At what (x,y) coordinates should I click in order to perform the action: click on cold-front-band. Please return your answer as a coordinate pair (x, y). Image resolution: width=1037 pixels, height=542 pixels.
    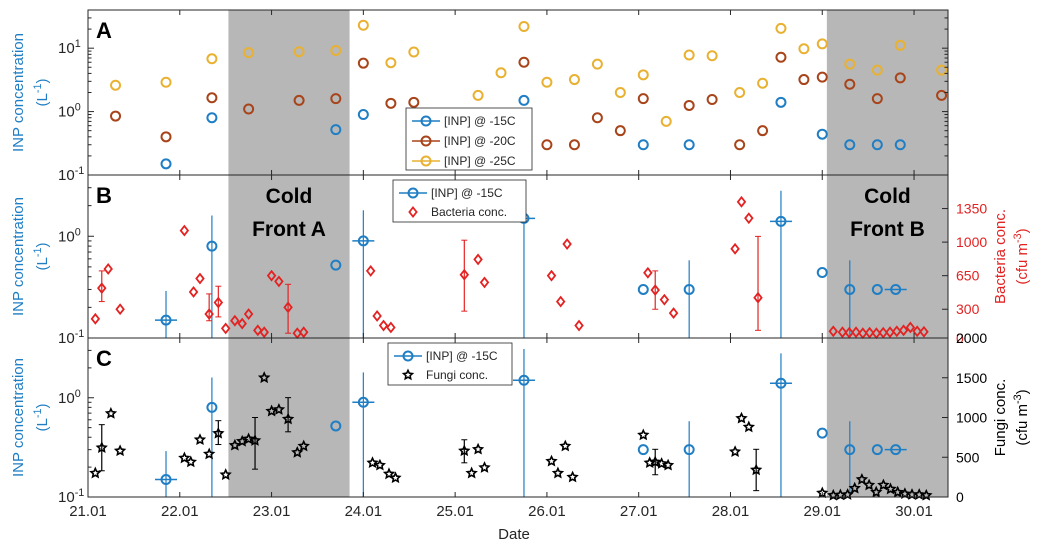
    Looking at the image, I should click on (887, 253).